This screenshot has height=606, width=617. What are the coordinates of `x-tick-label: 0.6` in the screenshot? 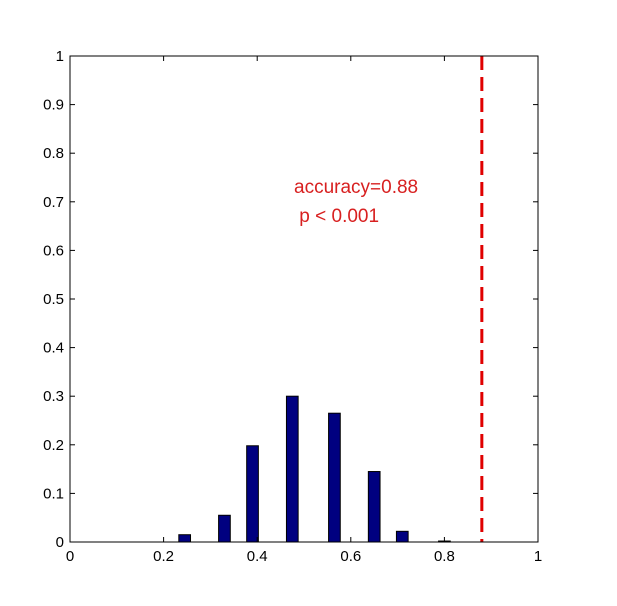 It's located at (350, 556).